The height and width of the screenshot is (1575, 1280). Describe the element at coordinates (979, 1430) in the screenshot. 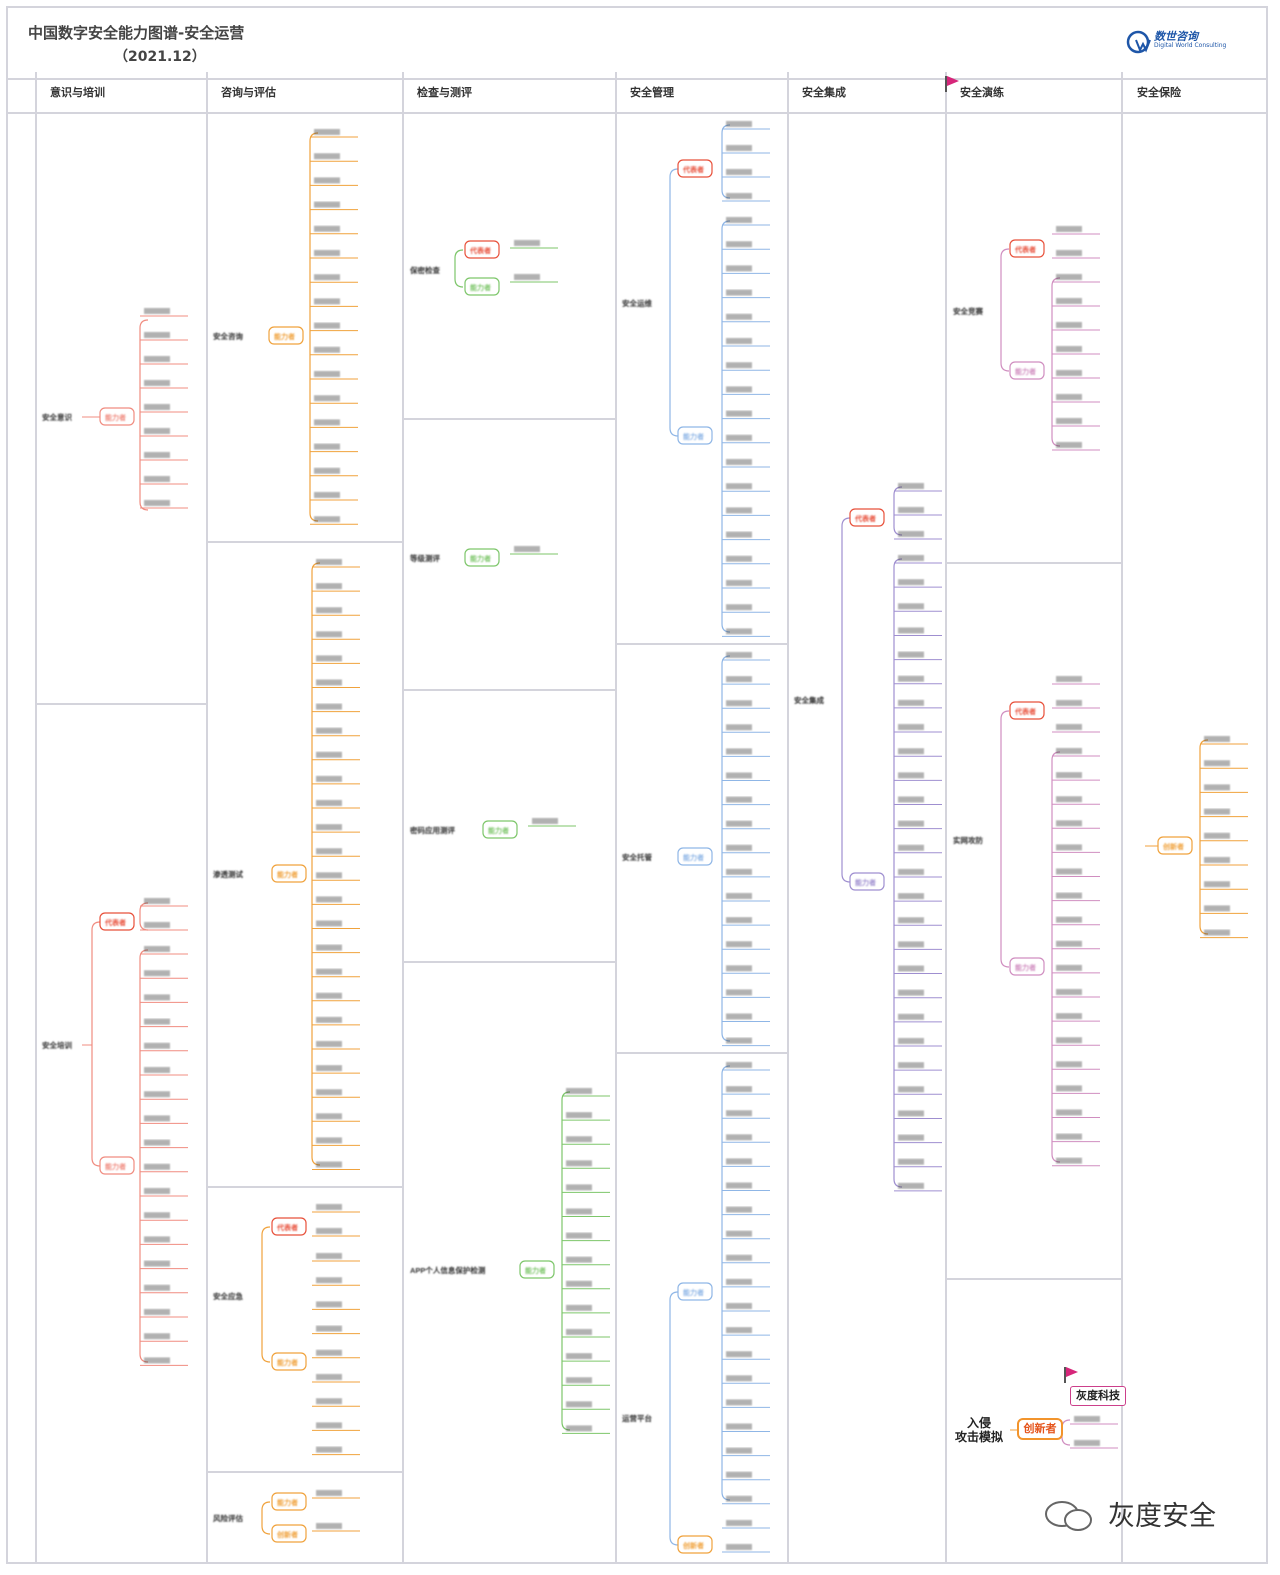

I see `intrusion-attack-simulation-label: 入侵 攻击模拟` at that location.